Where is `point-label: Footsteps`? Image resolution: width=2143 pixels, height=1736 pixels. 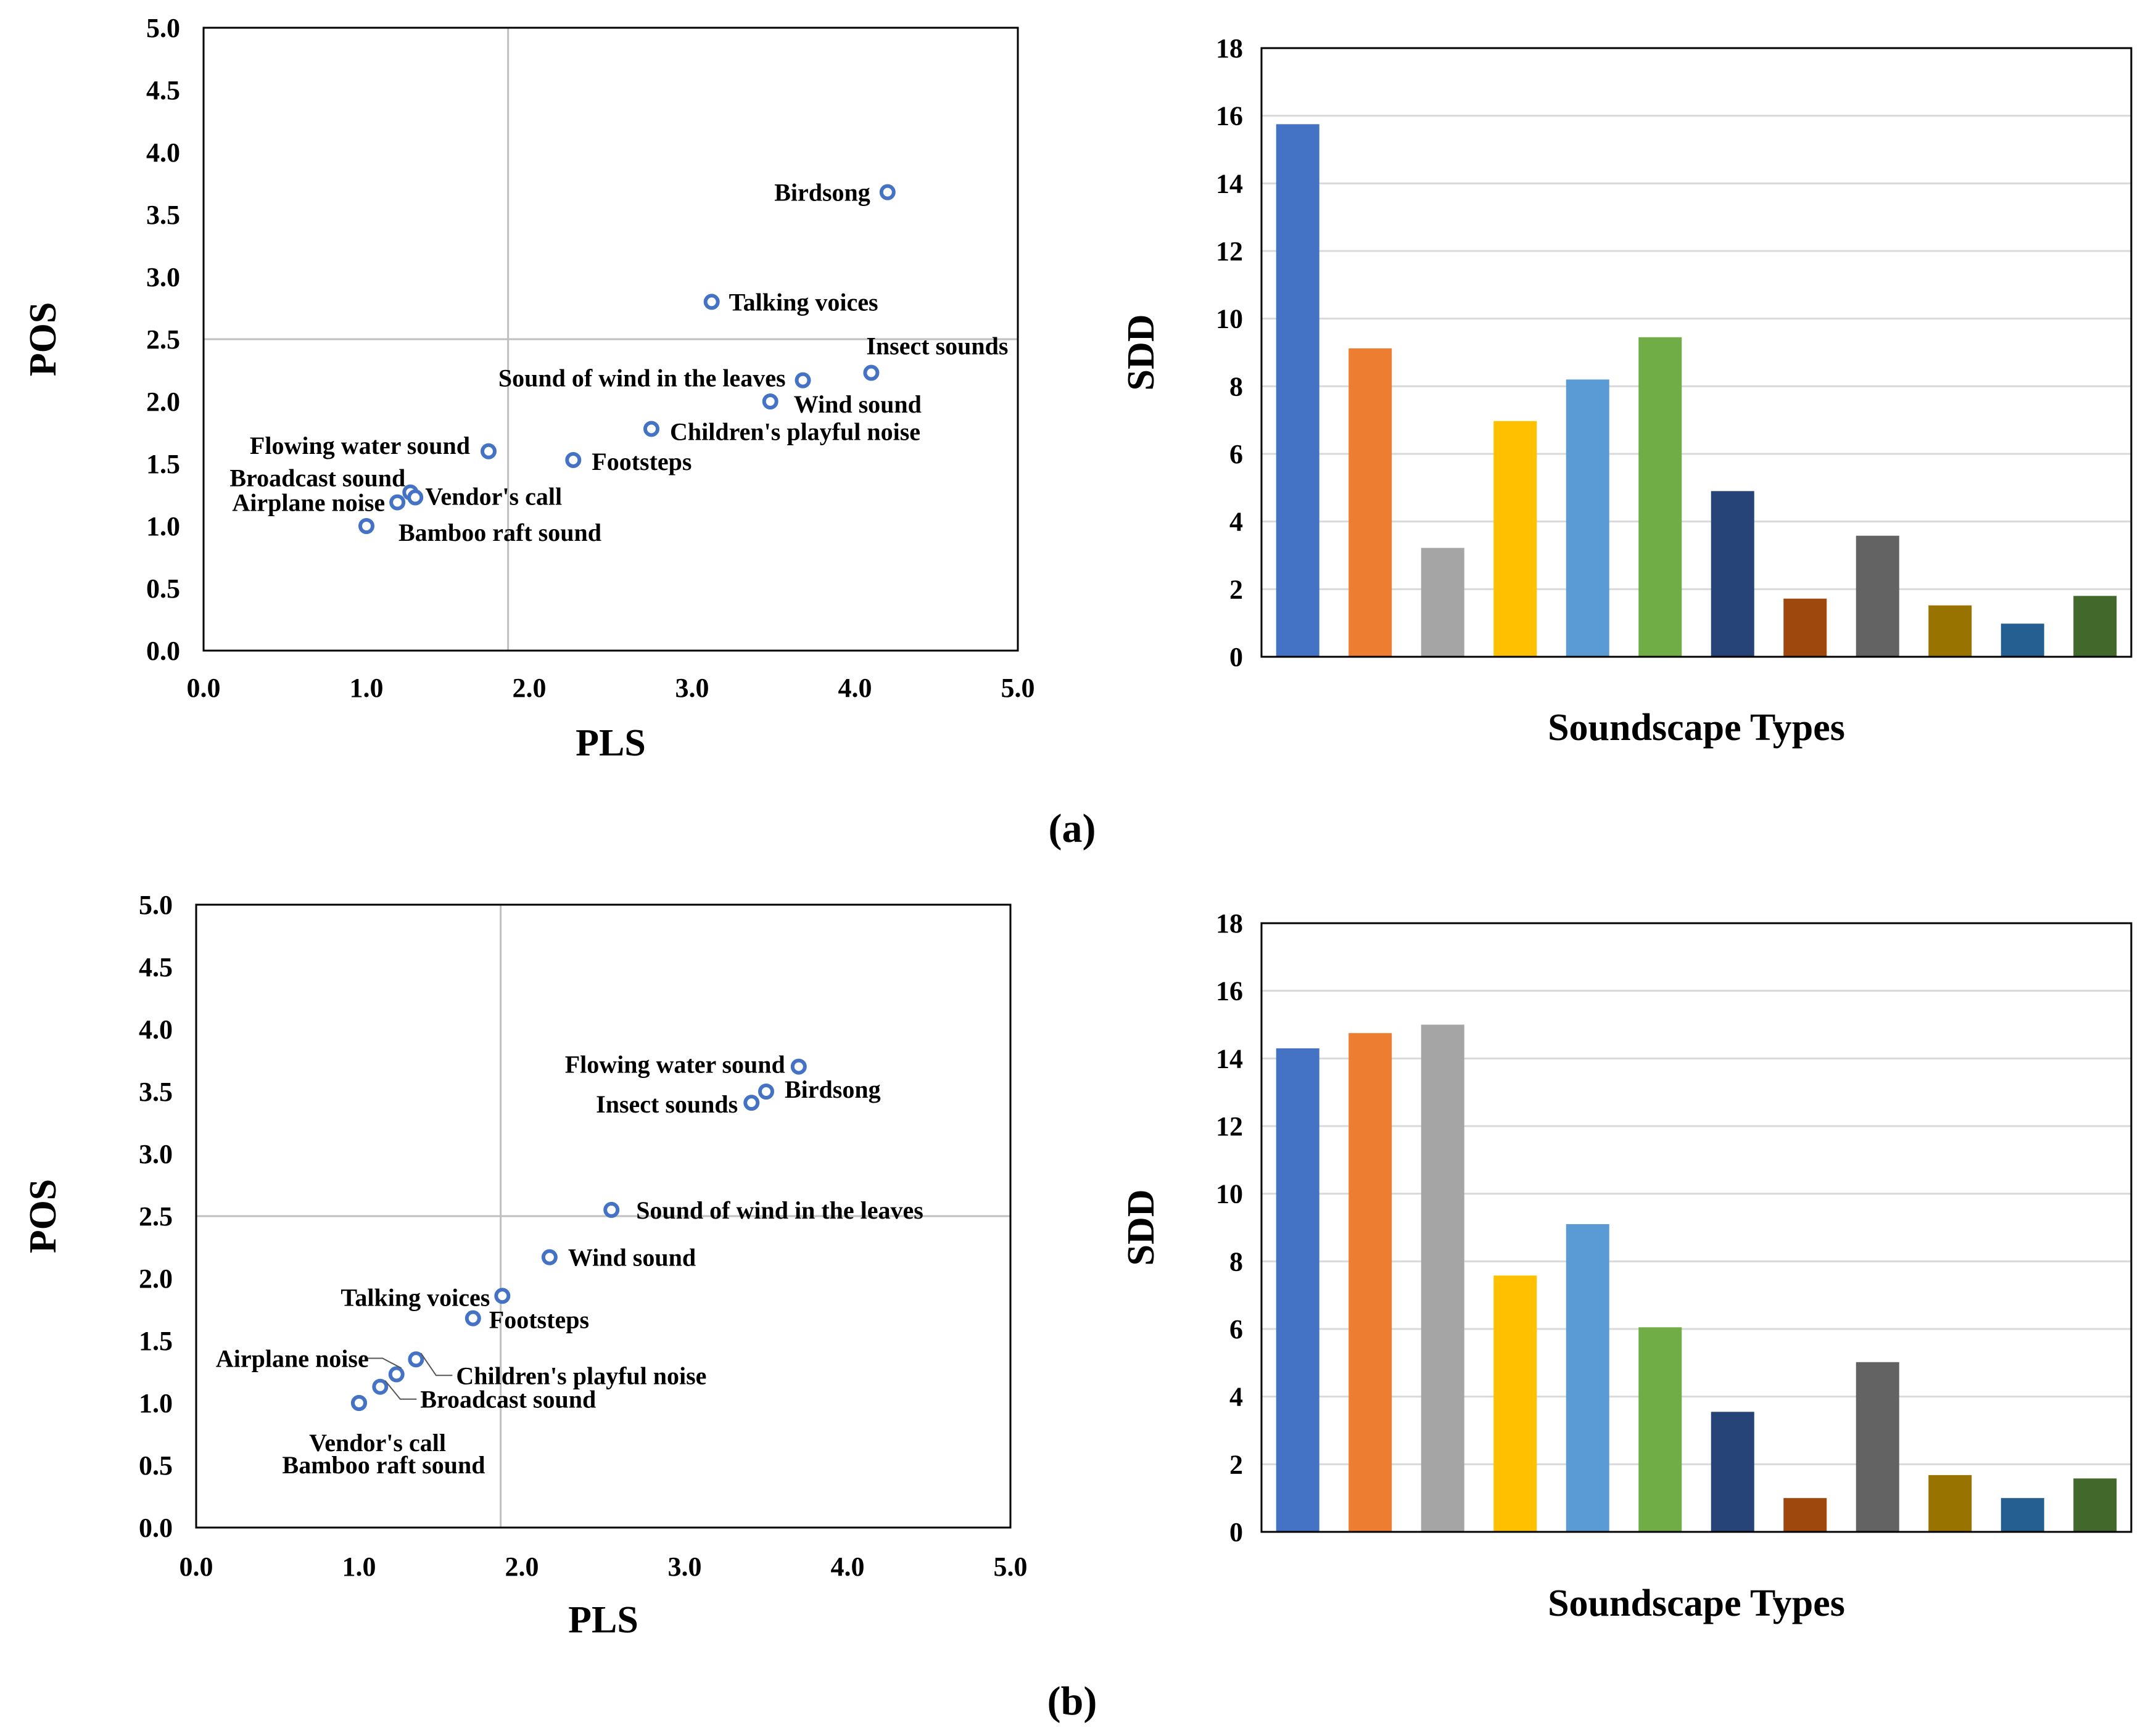
point-label: Footsteps is located at coordinates (642, 462).